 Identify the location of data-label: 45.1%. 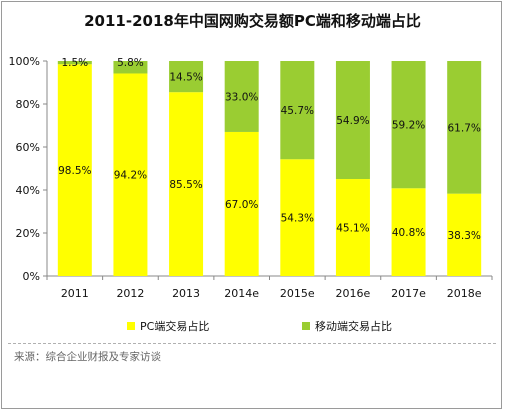
(352, 229).